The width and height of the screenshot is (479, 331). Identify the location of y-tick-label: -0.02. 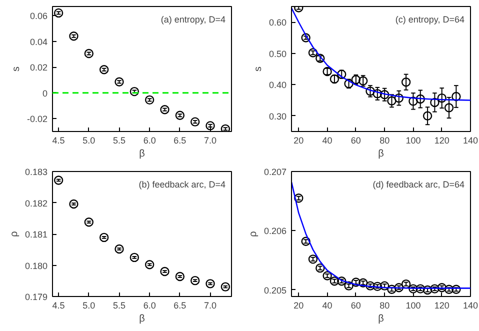
(37, 119).